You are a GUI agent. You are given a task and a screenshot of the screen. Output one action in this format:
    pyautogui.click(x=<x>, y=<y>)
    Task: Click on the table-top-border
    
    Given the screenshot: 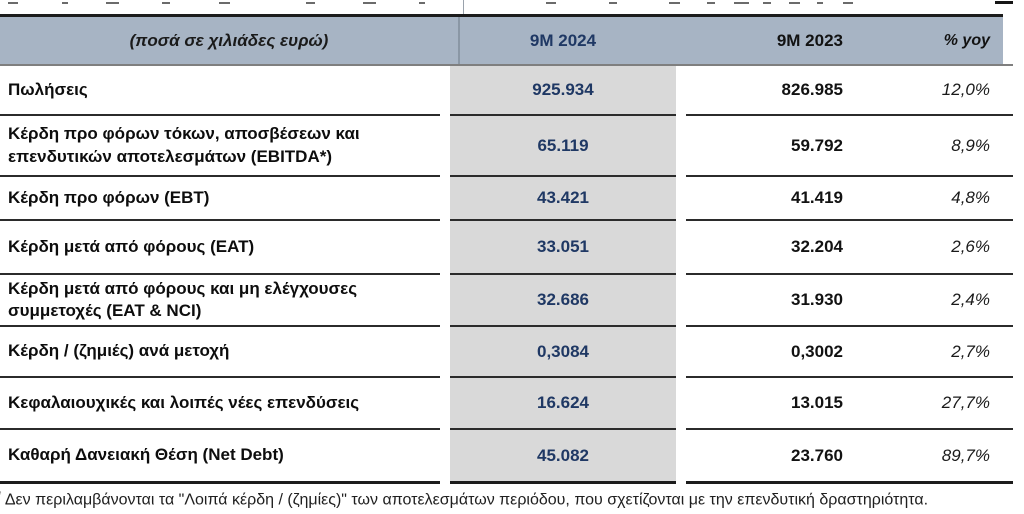 What is the action you would take?
    pyautogui.click(x=501, y=15)
    